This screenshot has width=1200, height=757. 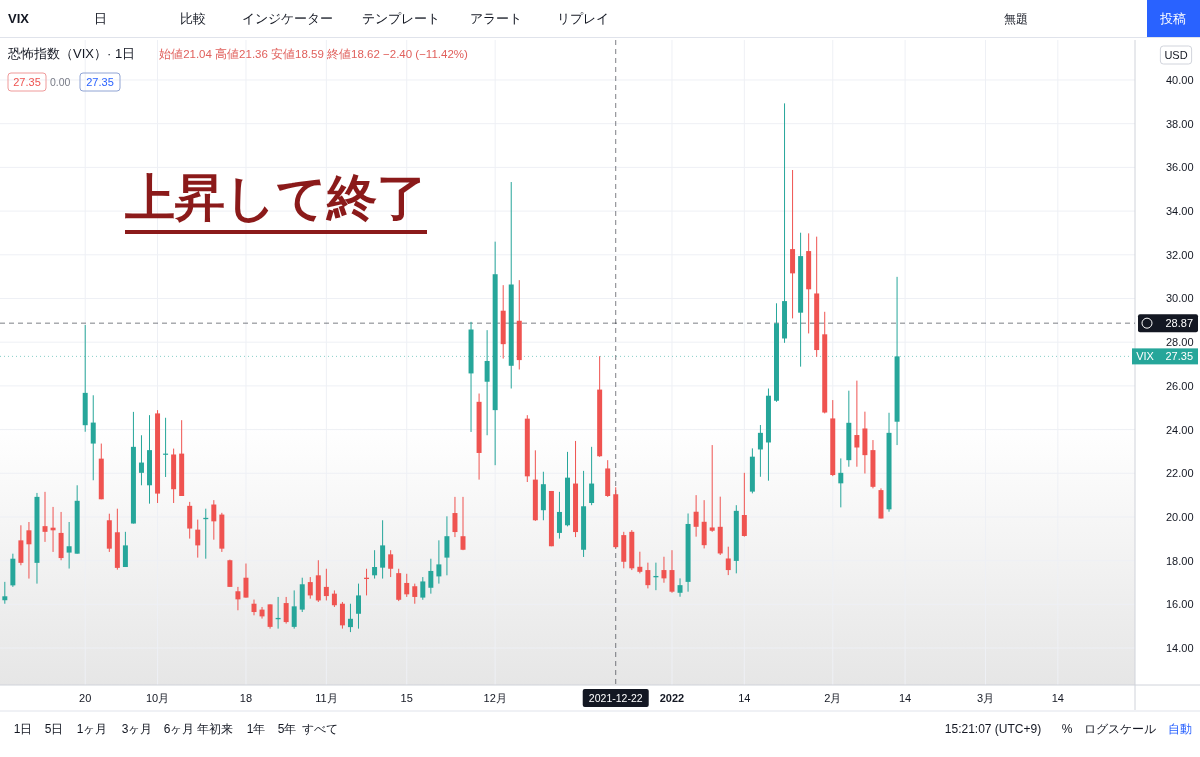 I want to click on annotation: 無題, so click(x=1016, y=19).